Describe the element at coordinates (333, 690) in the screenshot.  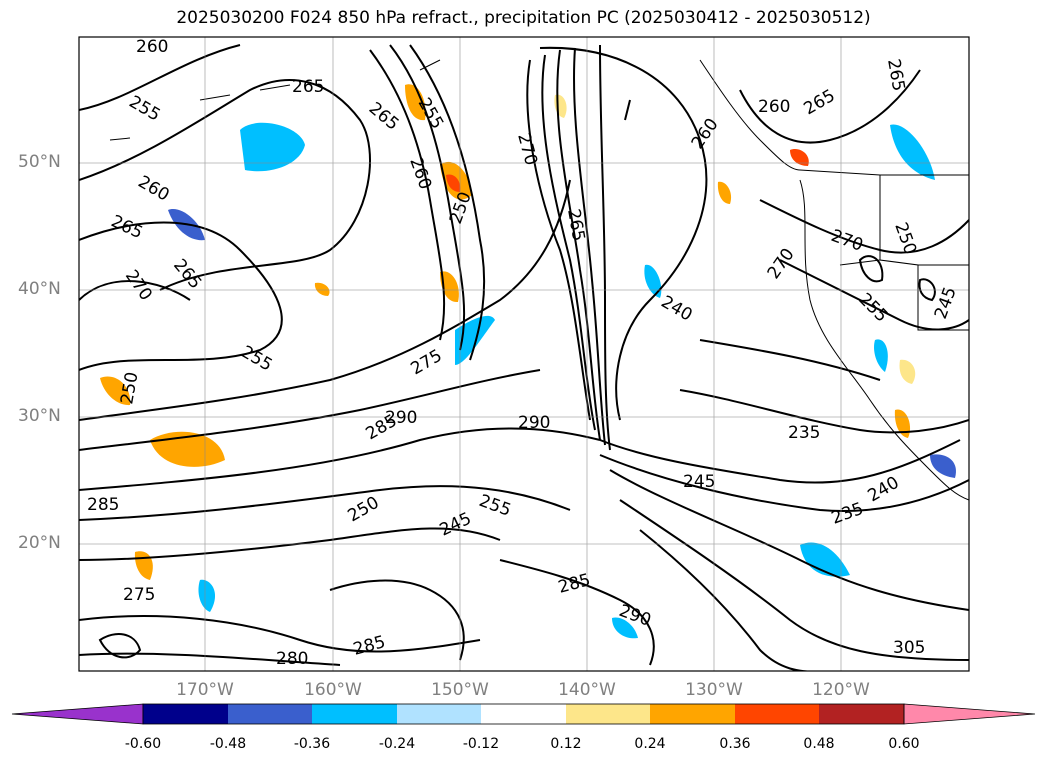
I see `lon-label: 160°W` at that location.